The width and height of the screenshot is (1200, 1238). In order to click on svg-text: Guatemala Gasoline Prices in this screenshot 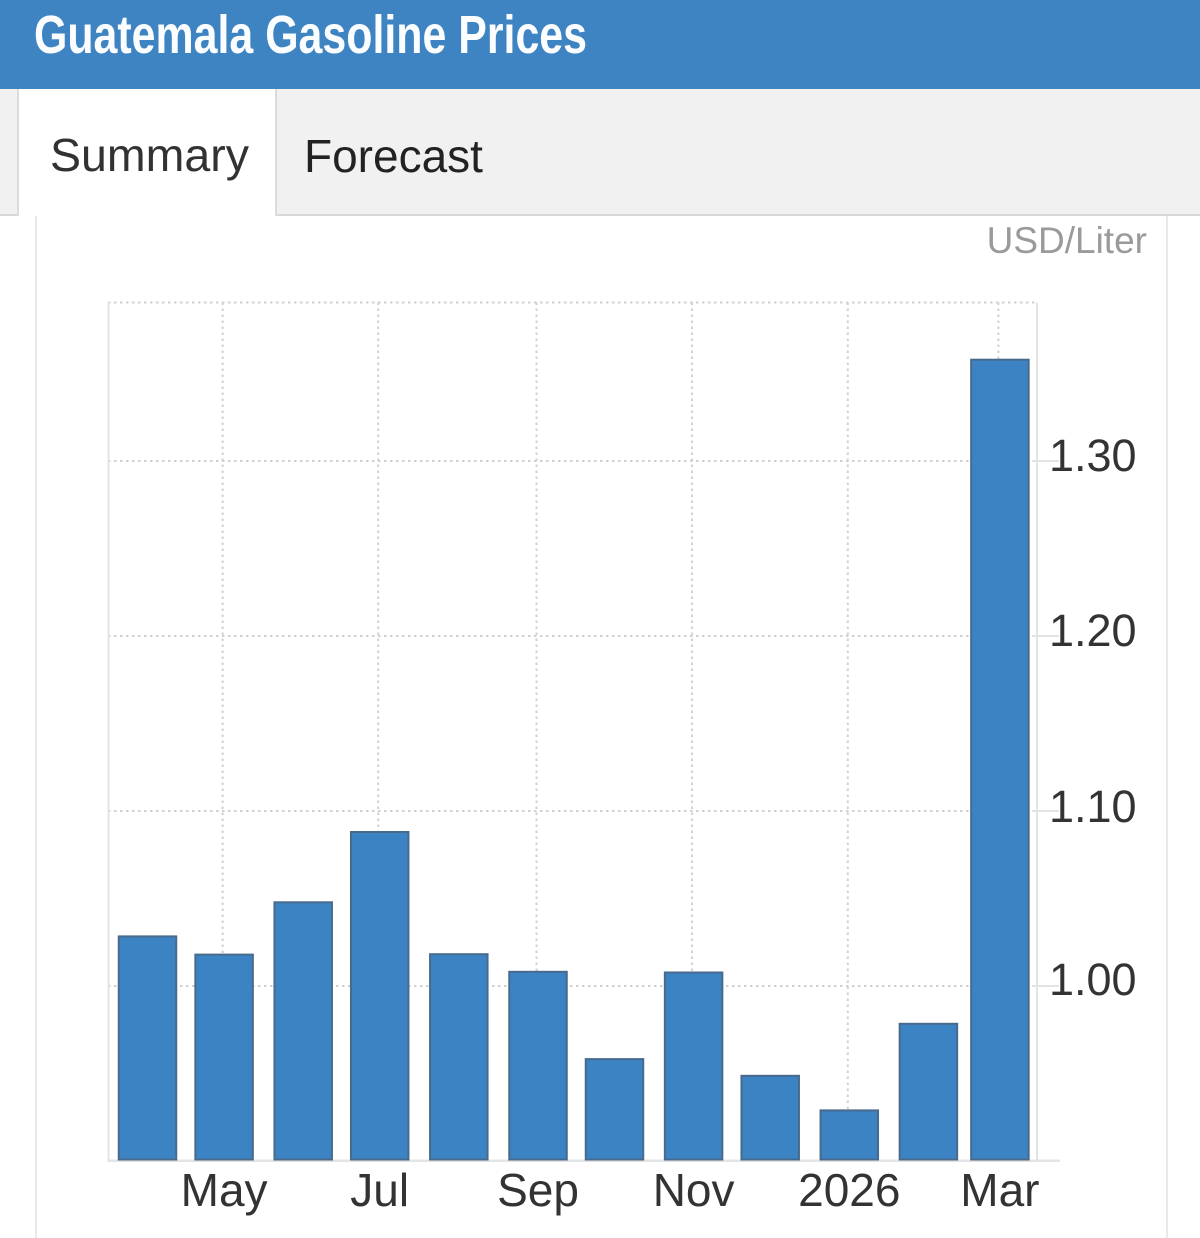, I will do `click(310, 35)`.